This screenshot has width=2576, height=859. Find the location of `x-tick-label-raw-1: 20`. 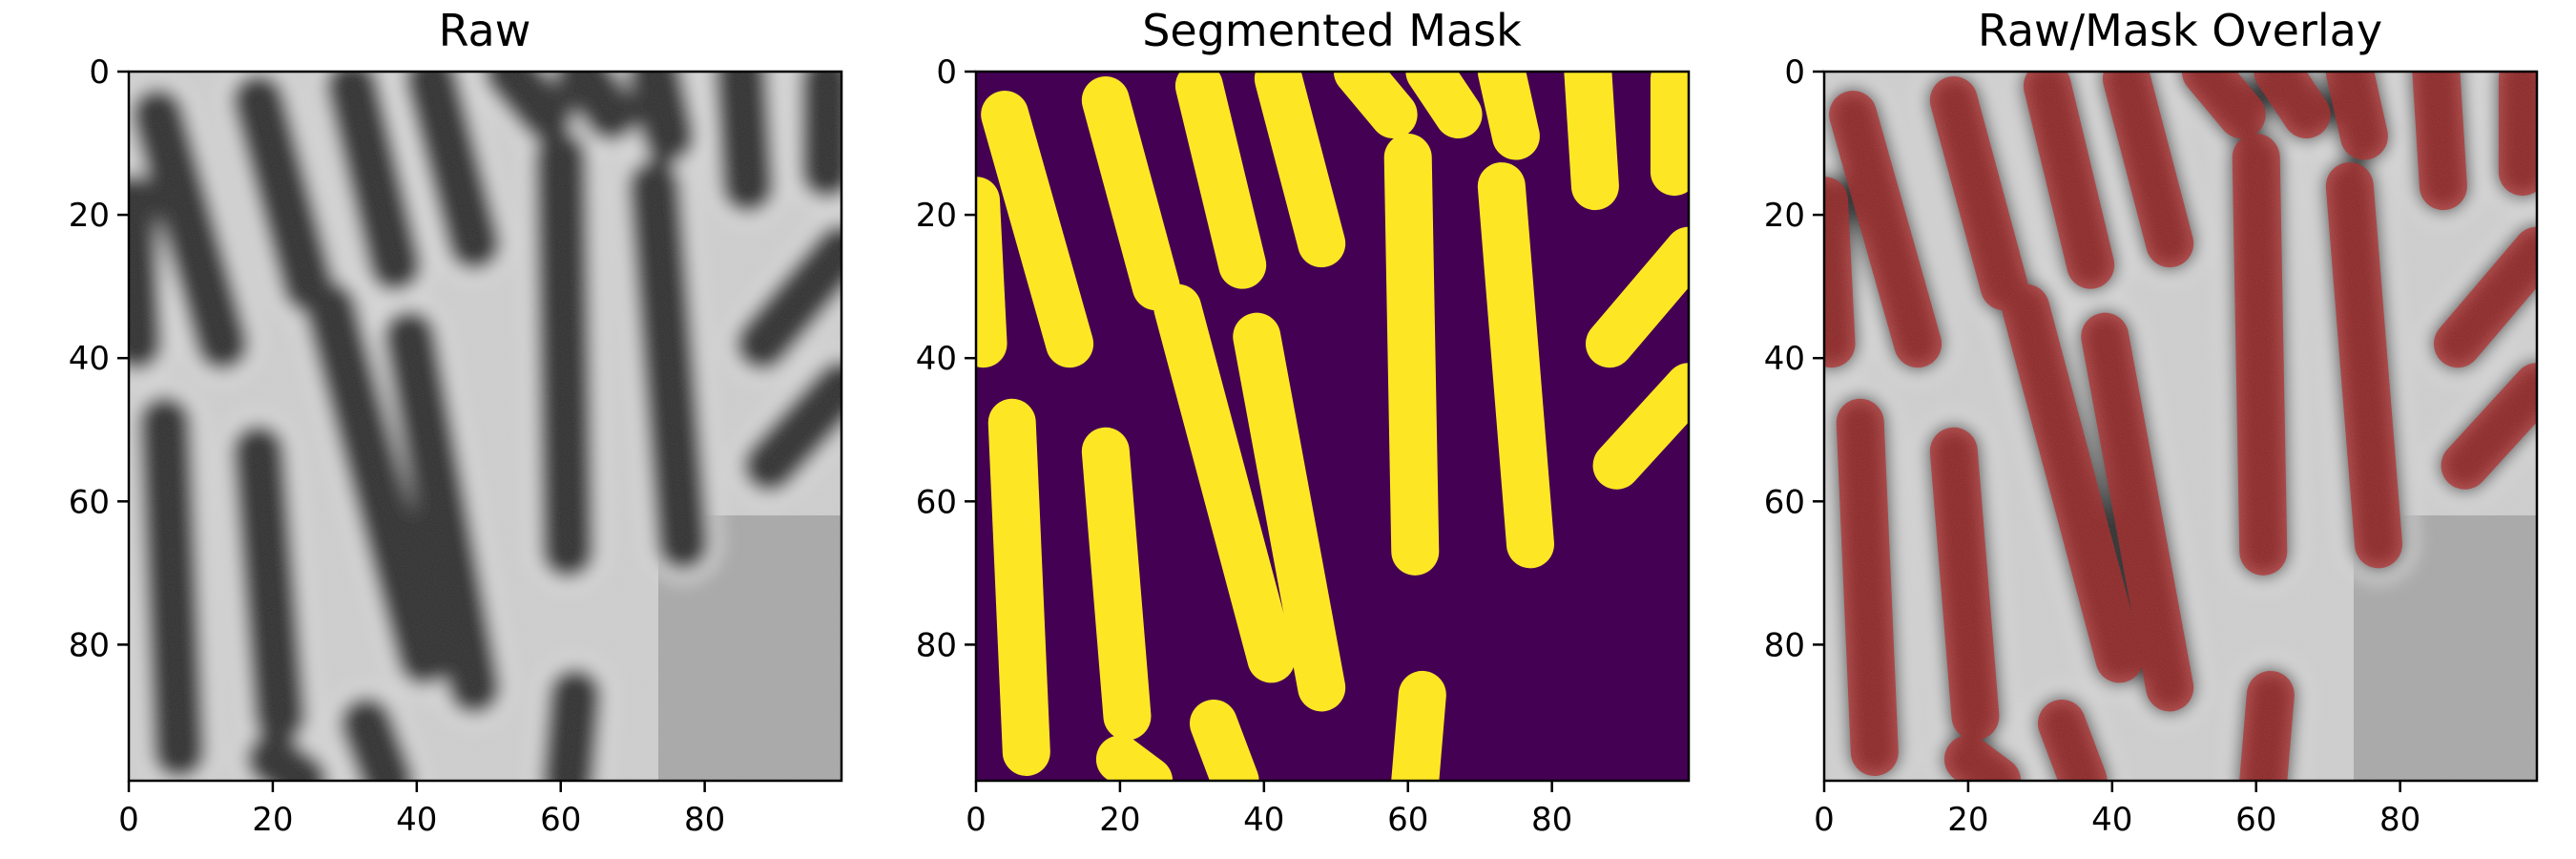

x-tick-label-raw-1: 20 is located at coordinates (272, 820).